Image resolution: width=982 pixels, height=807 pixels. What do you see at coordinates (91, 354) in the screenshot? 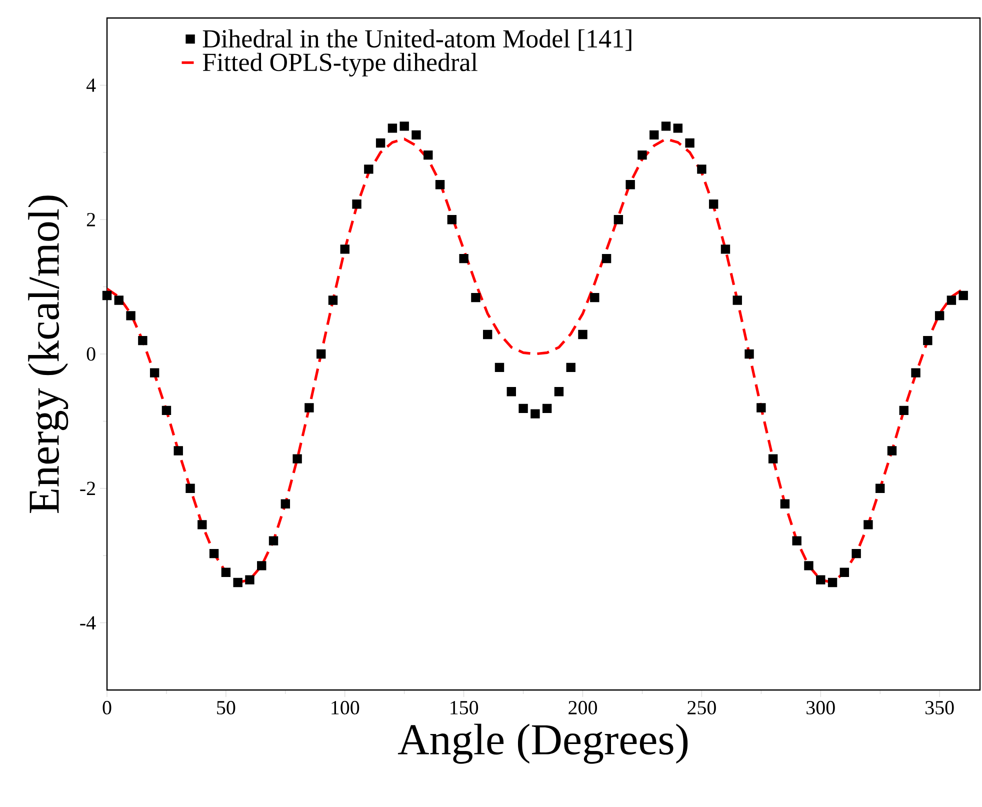
I see `y-tick-label: 0` at bounding box center [91, 354].